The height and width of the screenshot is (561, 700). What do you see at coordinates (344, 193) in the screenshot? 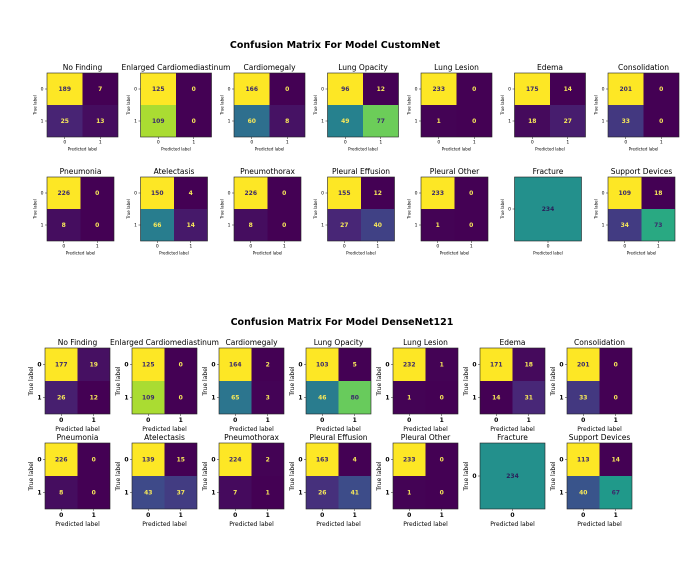
I see `cell-value: 155` at bounding box center [344, 193].